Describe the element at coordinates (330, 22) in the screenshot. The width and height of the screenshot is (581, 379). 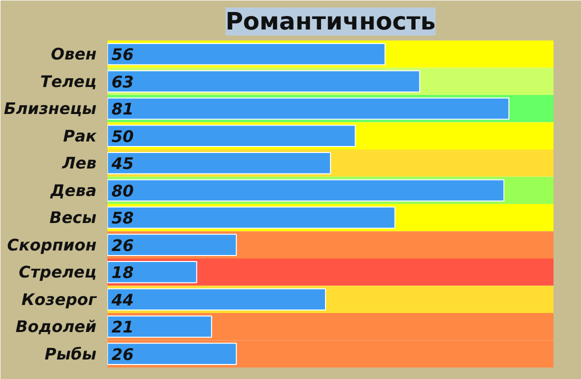
I see `chart-title: Романтичность` at that location.